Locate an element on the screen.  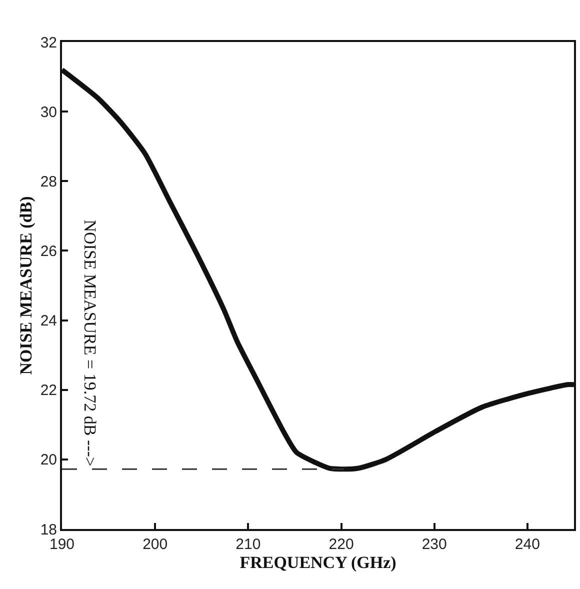
annotation: NOISE MEASURE = 19.72 dB ---> is located at coordinates (90, 343).